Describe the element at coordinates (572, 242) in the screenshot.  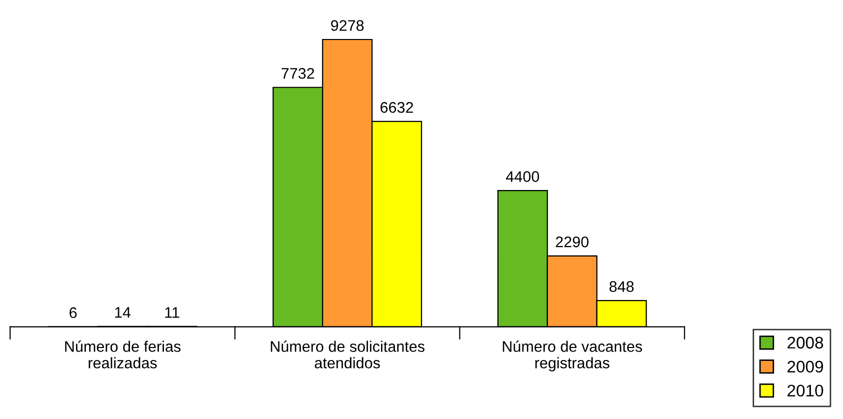
I see `data-label: 2290` at that location.